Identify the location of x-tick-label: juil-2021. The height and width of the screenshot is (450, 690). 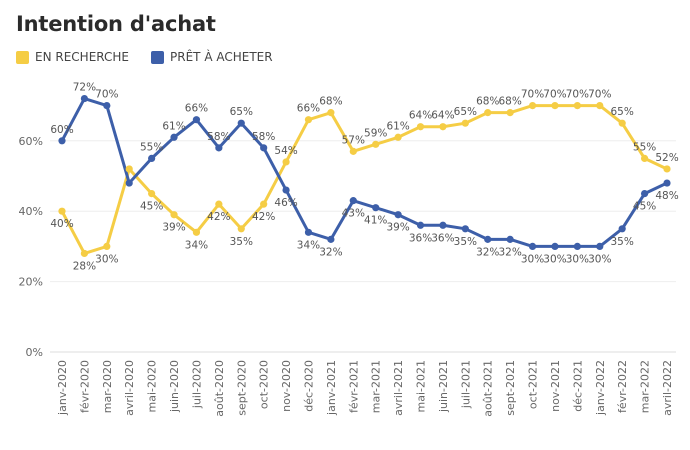
(465, 384).